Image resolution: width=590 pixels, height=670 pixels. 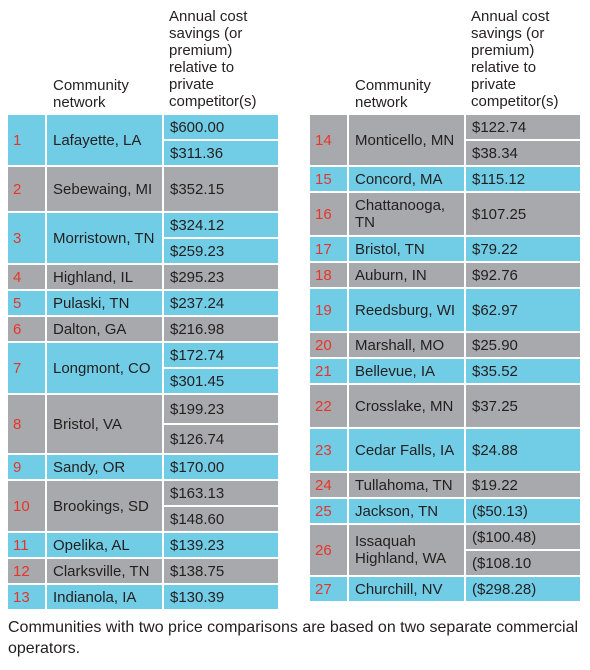 What do you see at coordinates (26, 238) in the screenshot?
I see `rank-number: 3` at bounding box center [26, 238].